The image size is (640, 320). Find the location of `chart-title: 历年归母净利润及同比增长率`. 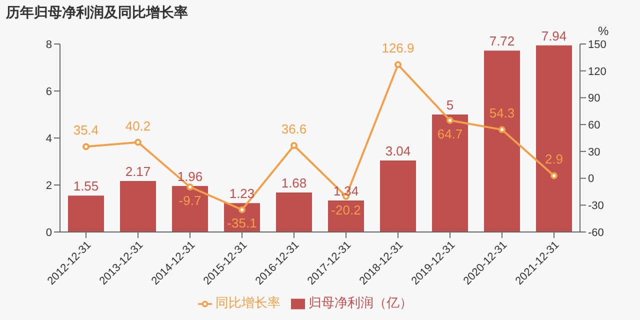

chart-title: 历年归母净利润及同比增长率 is located at coordinates (97, 13).